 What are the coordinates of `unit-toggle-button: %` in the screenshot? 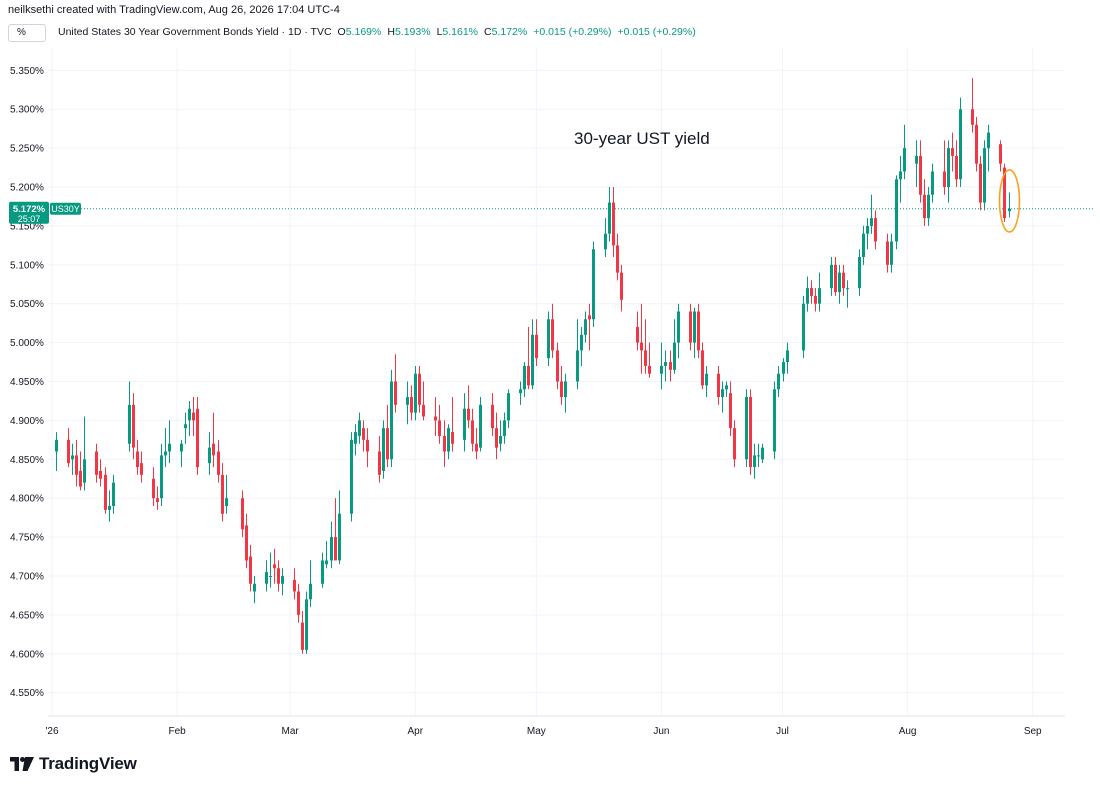 It's located at (27, 33).